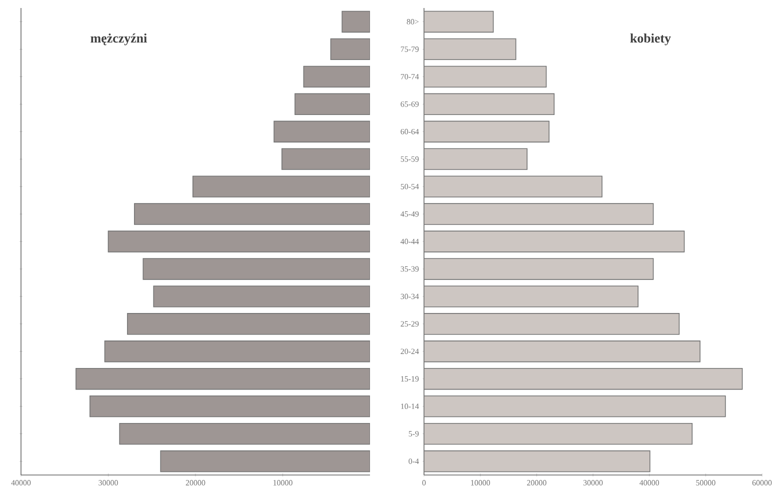 This screenshot has height=501, width=781. What do you see at coordinates (118, 39) in the screenshot?
I see `text: mężczyźni` at bounding box center [118, 39].